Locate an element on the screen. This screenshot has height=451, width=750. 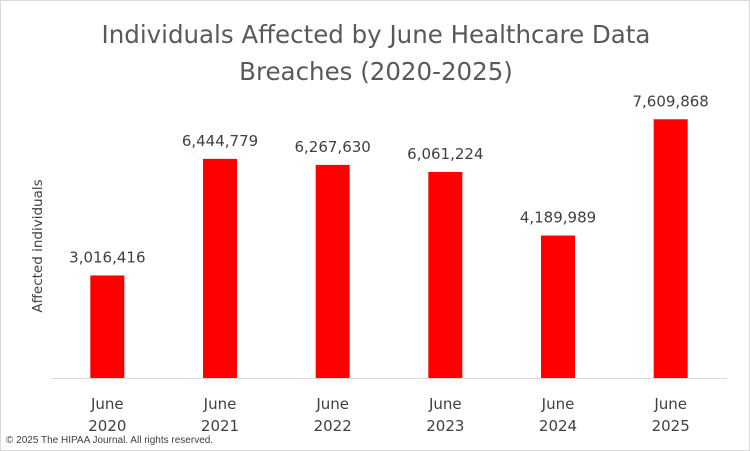
data-label: 6,061,224 is located at coordinates (445, 154).